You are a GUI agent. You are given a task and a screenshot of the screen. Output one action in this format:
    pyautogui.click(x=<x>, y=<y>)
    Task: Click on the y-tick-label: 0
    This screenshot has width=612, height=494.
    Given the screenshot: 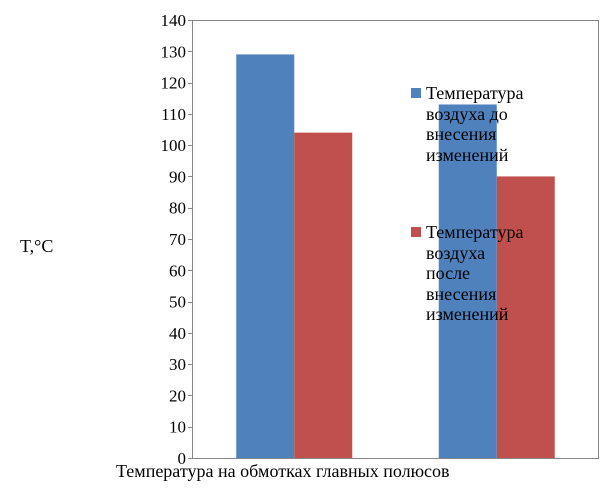 What is the action you would take?
    pyautogui.click(x=182, y=458)
    